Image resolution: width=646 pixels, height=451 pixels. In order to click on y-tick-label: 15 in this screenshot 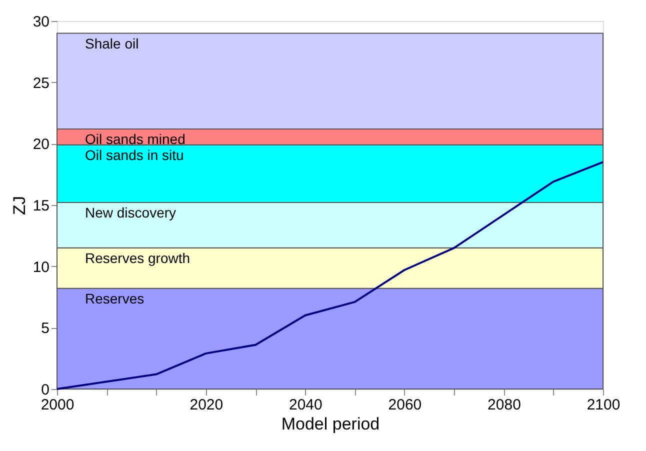, I will do `click(41, 206)`.